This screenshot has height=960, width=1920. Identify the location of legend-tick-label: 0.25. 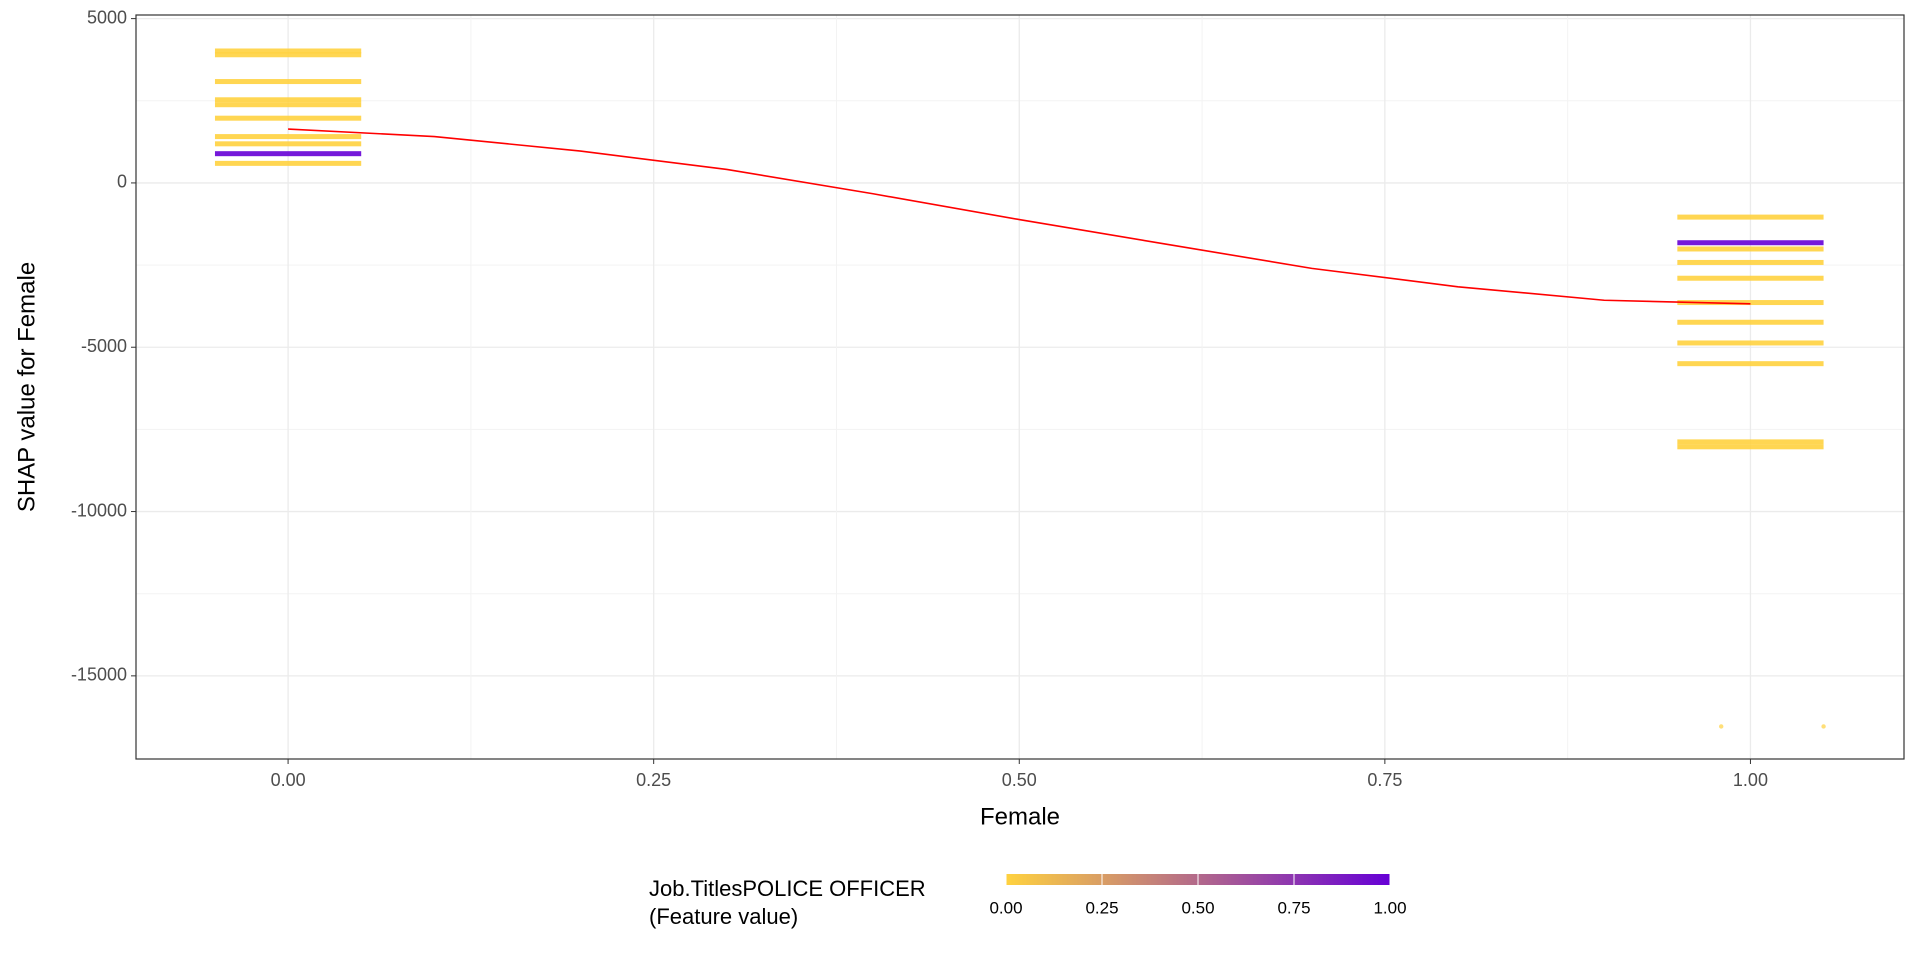
(1101, 907).